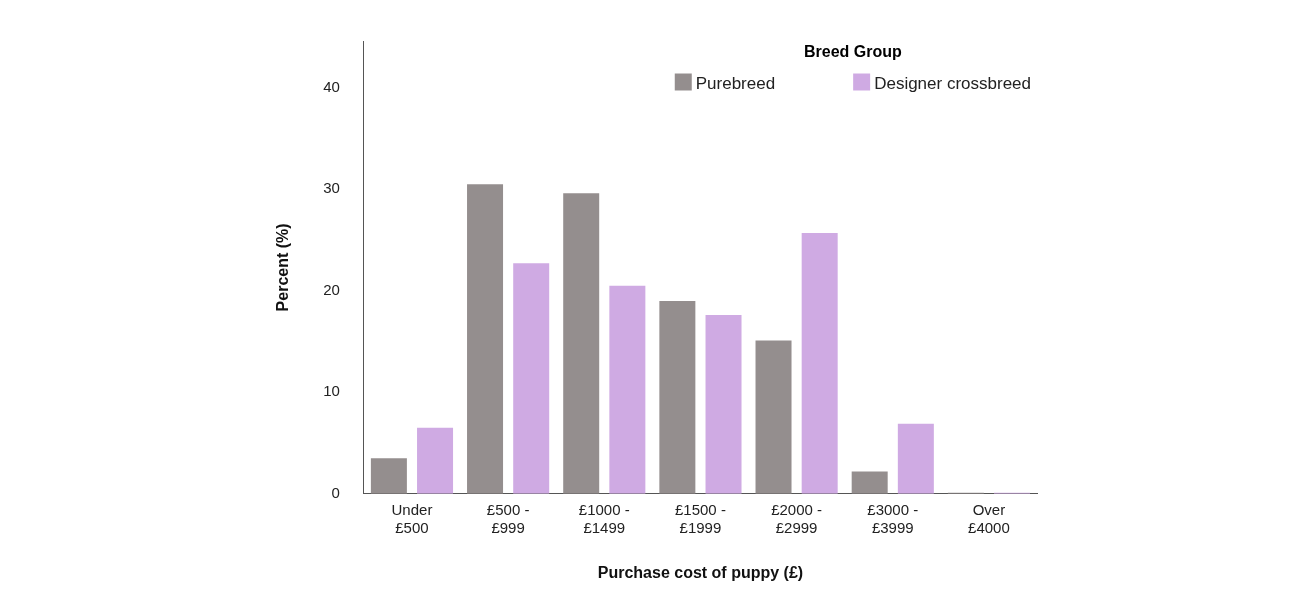  I want to click on x-tick-label: Under £500, so click(412, 518).